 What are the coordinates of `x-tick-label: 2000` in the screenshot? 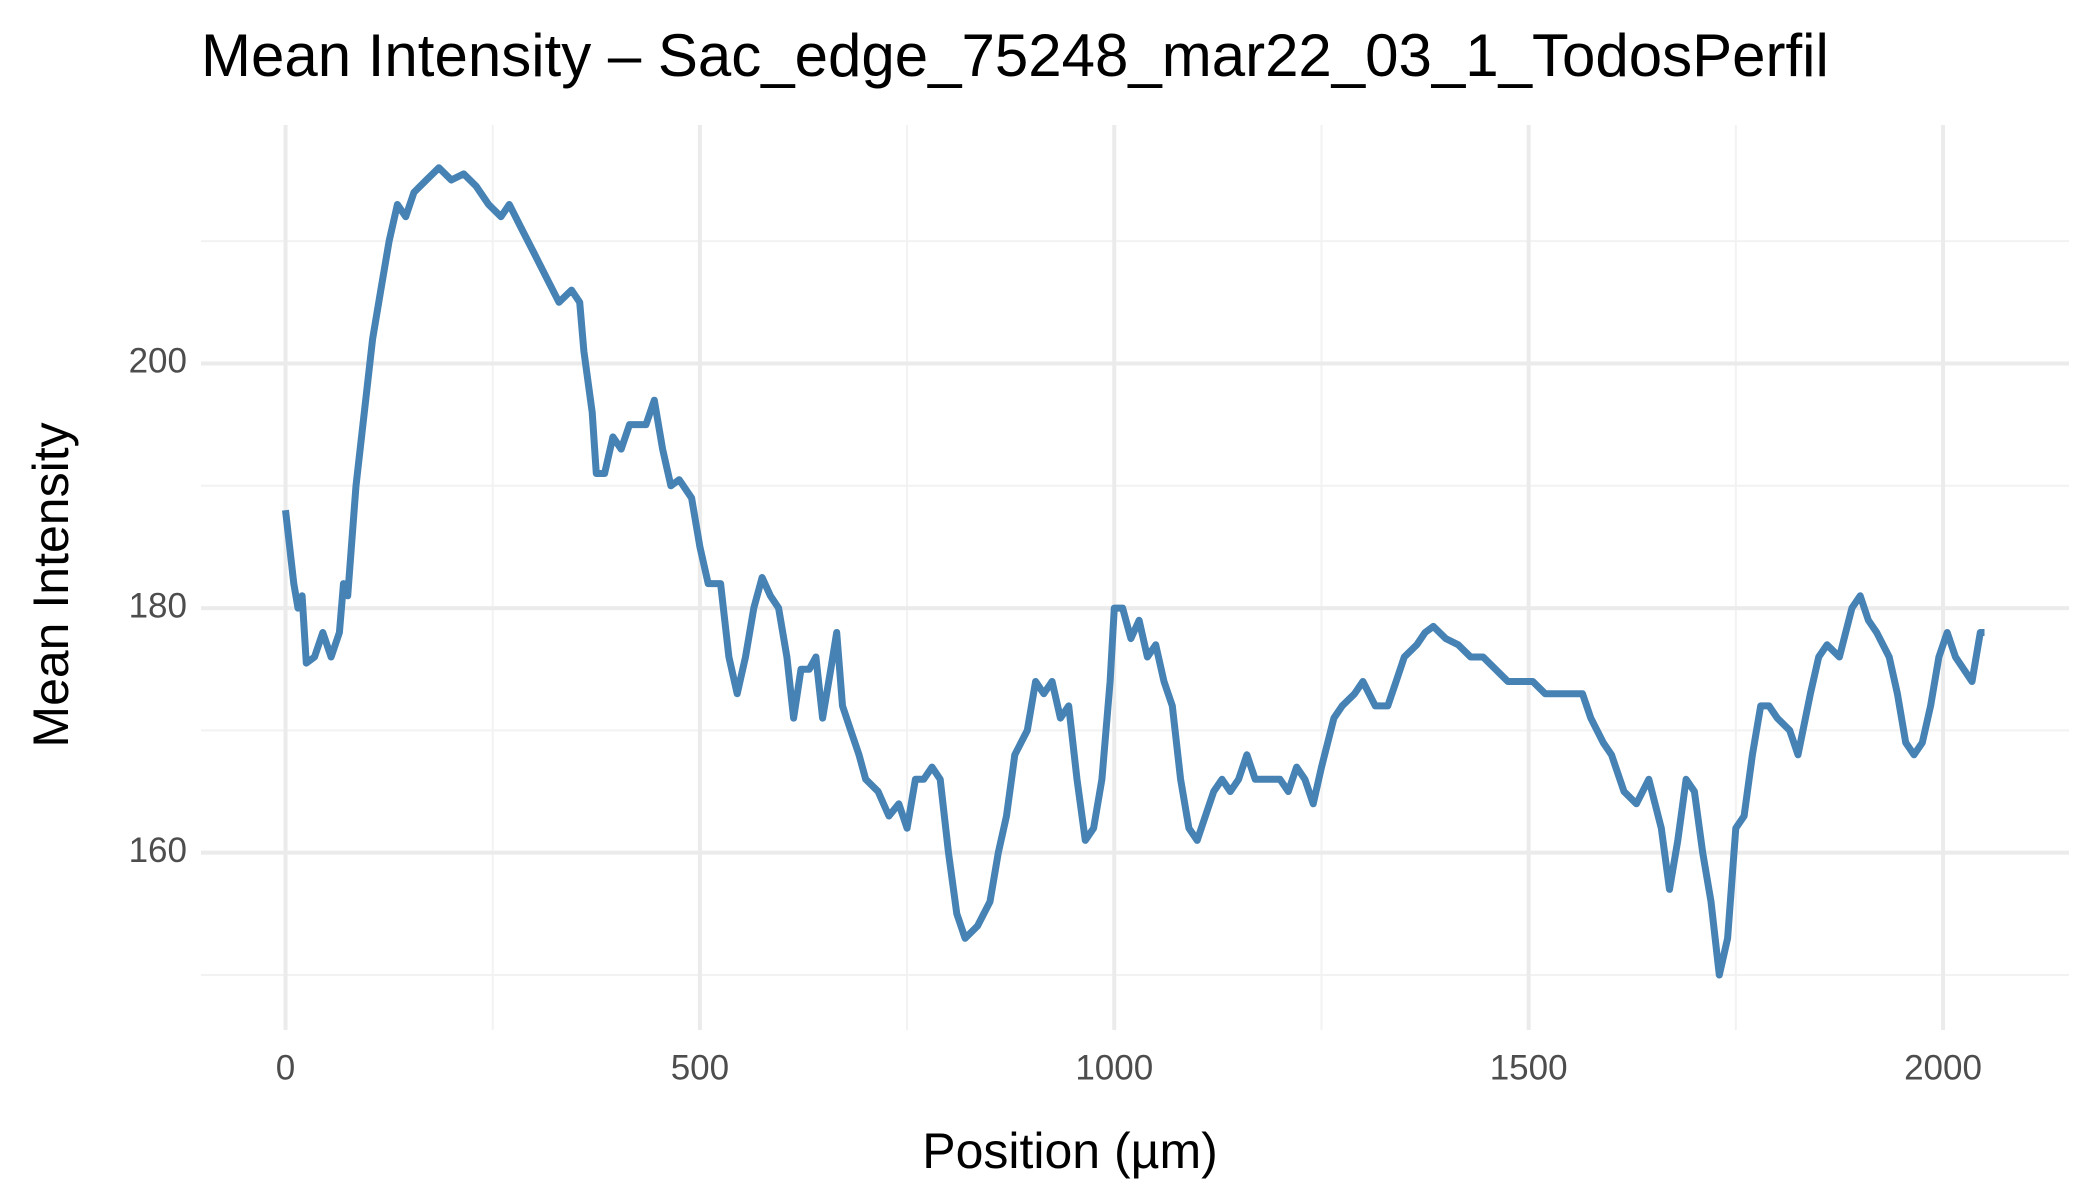 It's located at (1943, 1067).